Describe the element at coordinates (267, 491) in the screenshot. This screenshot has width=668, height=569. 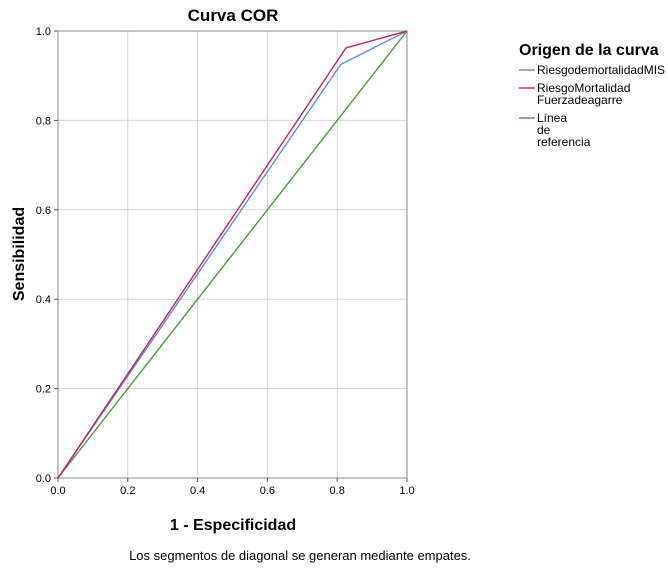
I see `x-tick-label: 0.6` at that location.